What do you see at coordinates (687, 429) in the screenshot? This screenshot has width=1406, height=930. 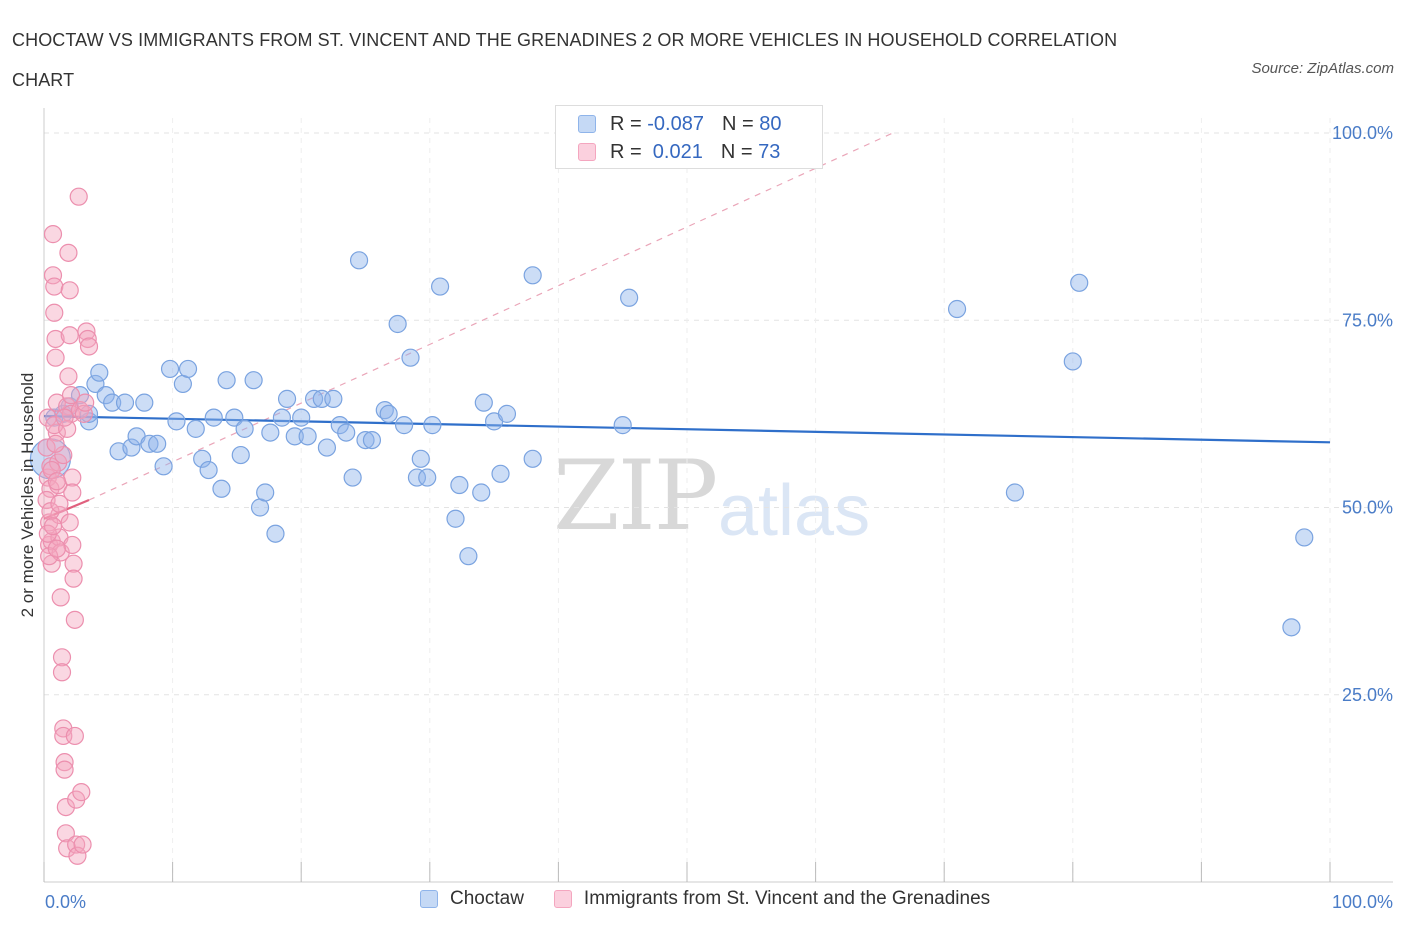 I see `choctaw-trend-line` at bounding box center [687, 429].